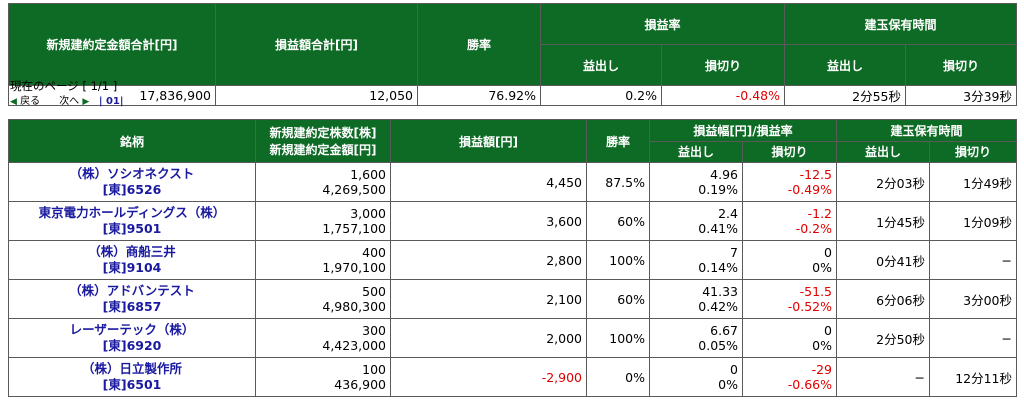 Image resolution: width=1024 pixels, height=403 pixels. What do you see at coordinates (488, 377) in the screenshot?
I see `pnl-cell: -2,900` at bounding box center [488, 377].